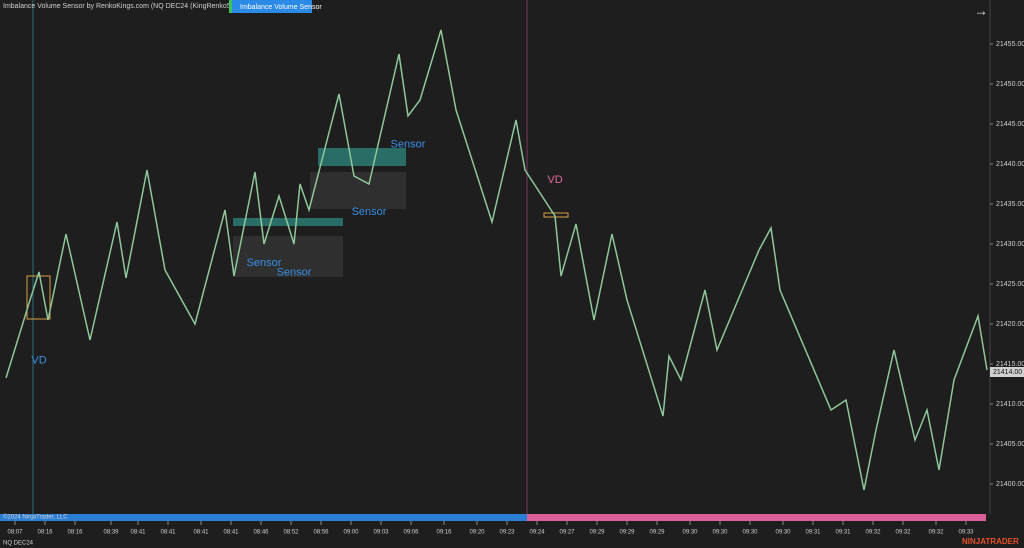 The image size is (1024, 548). I want to click on x-tick-label: 09:03, so click(381, 533).